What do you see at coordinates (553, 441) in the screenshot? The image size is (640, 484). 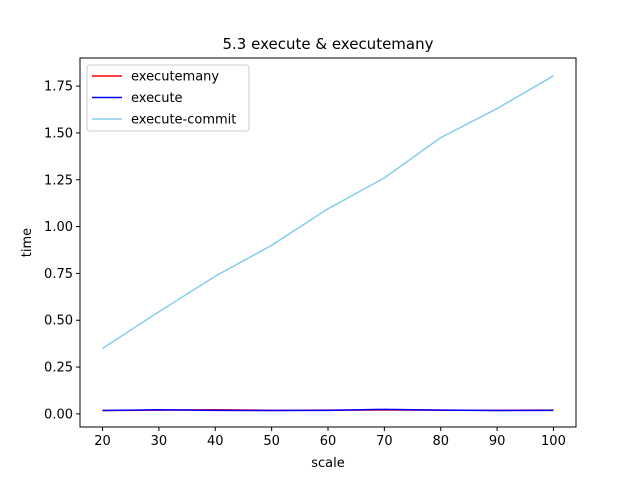 I see `x-tick-label: 100` at bounding box center [553, 441].